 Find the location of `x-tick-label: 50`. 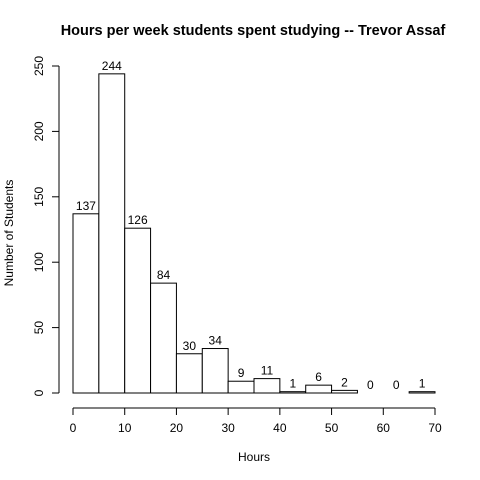

x-tick-label: 50 is located at coordinates (332, 428).